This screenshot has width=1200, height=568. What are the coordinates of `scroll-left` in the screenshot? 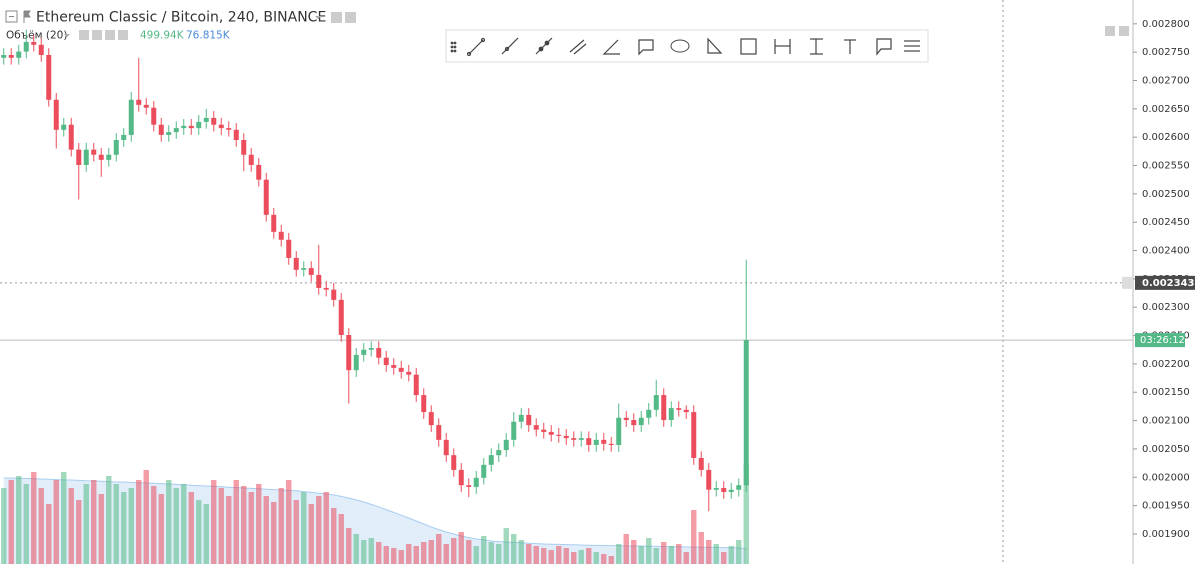 It's located at (1110, 31).